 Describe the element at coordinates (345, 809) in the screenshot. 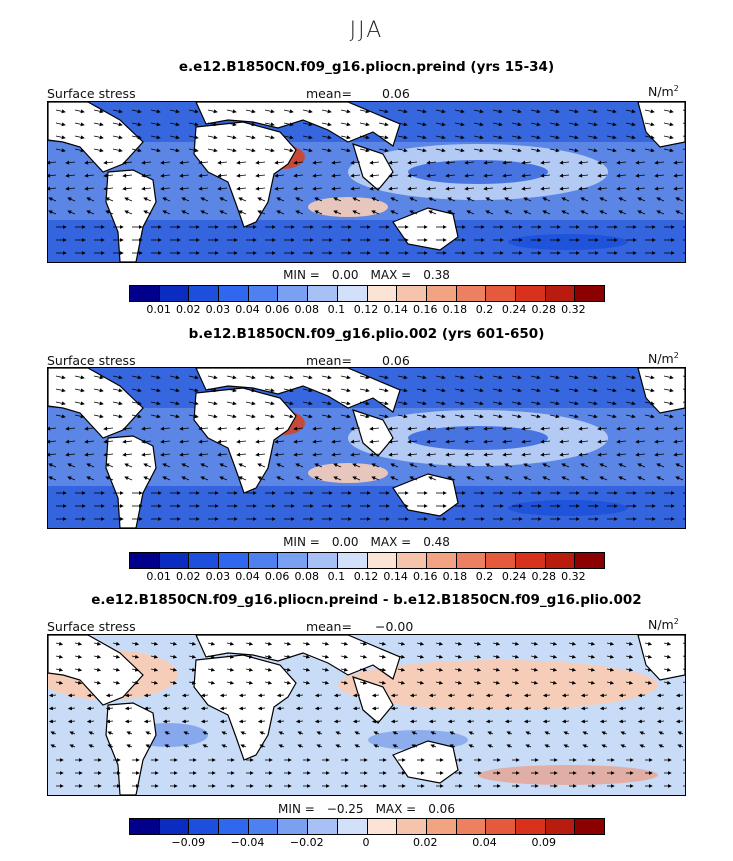

I see `panel-3-min-value: −0.25` at that location.